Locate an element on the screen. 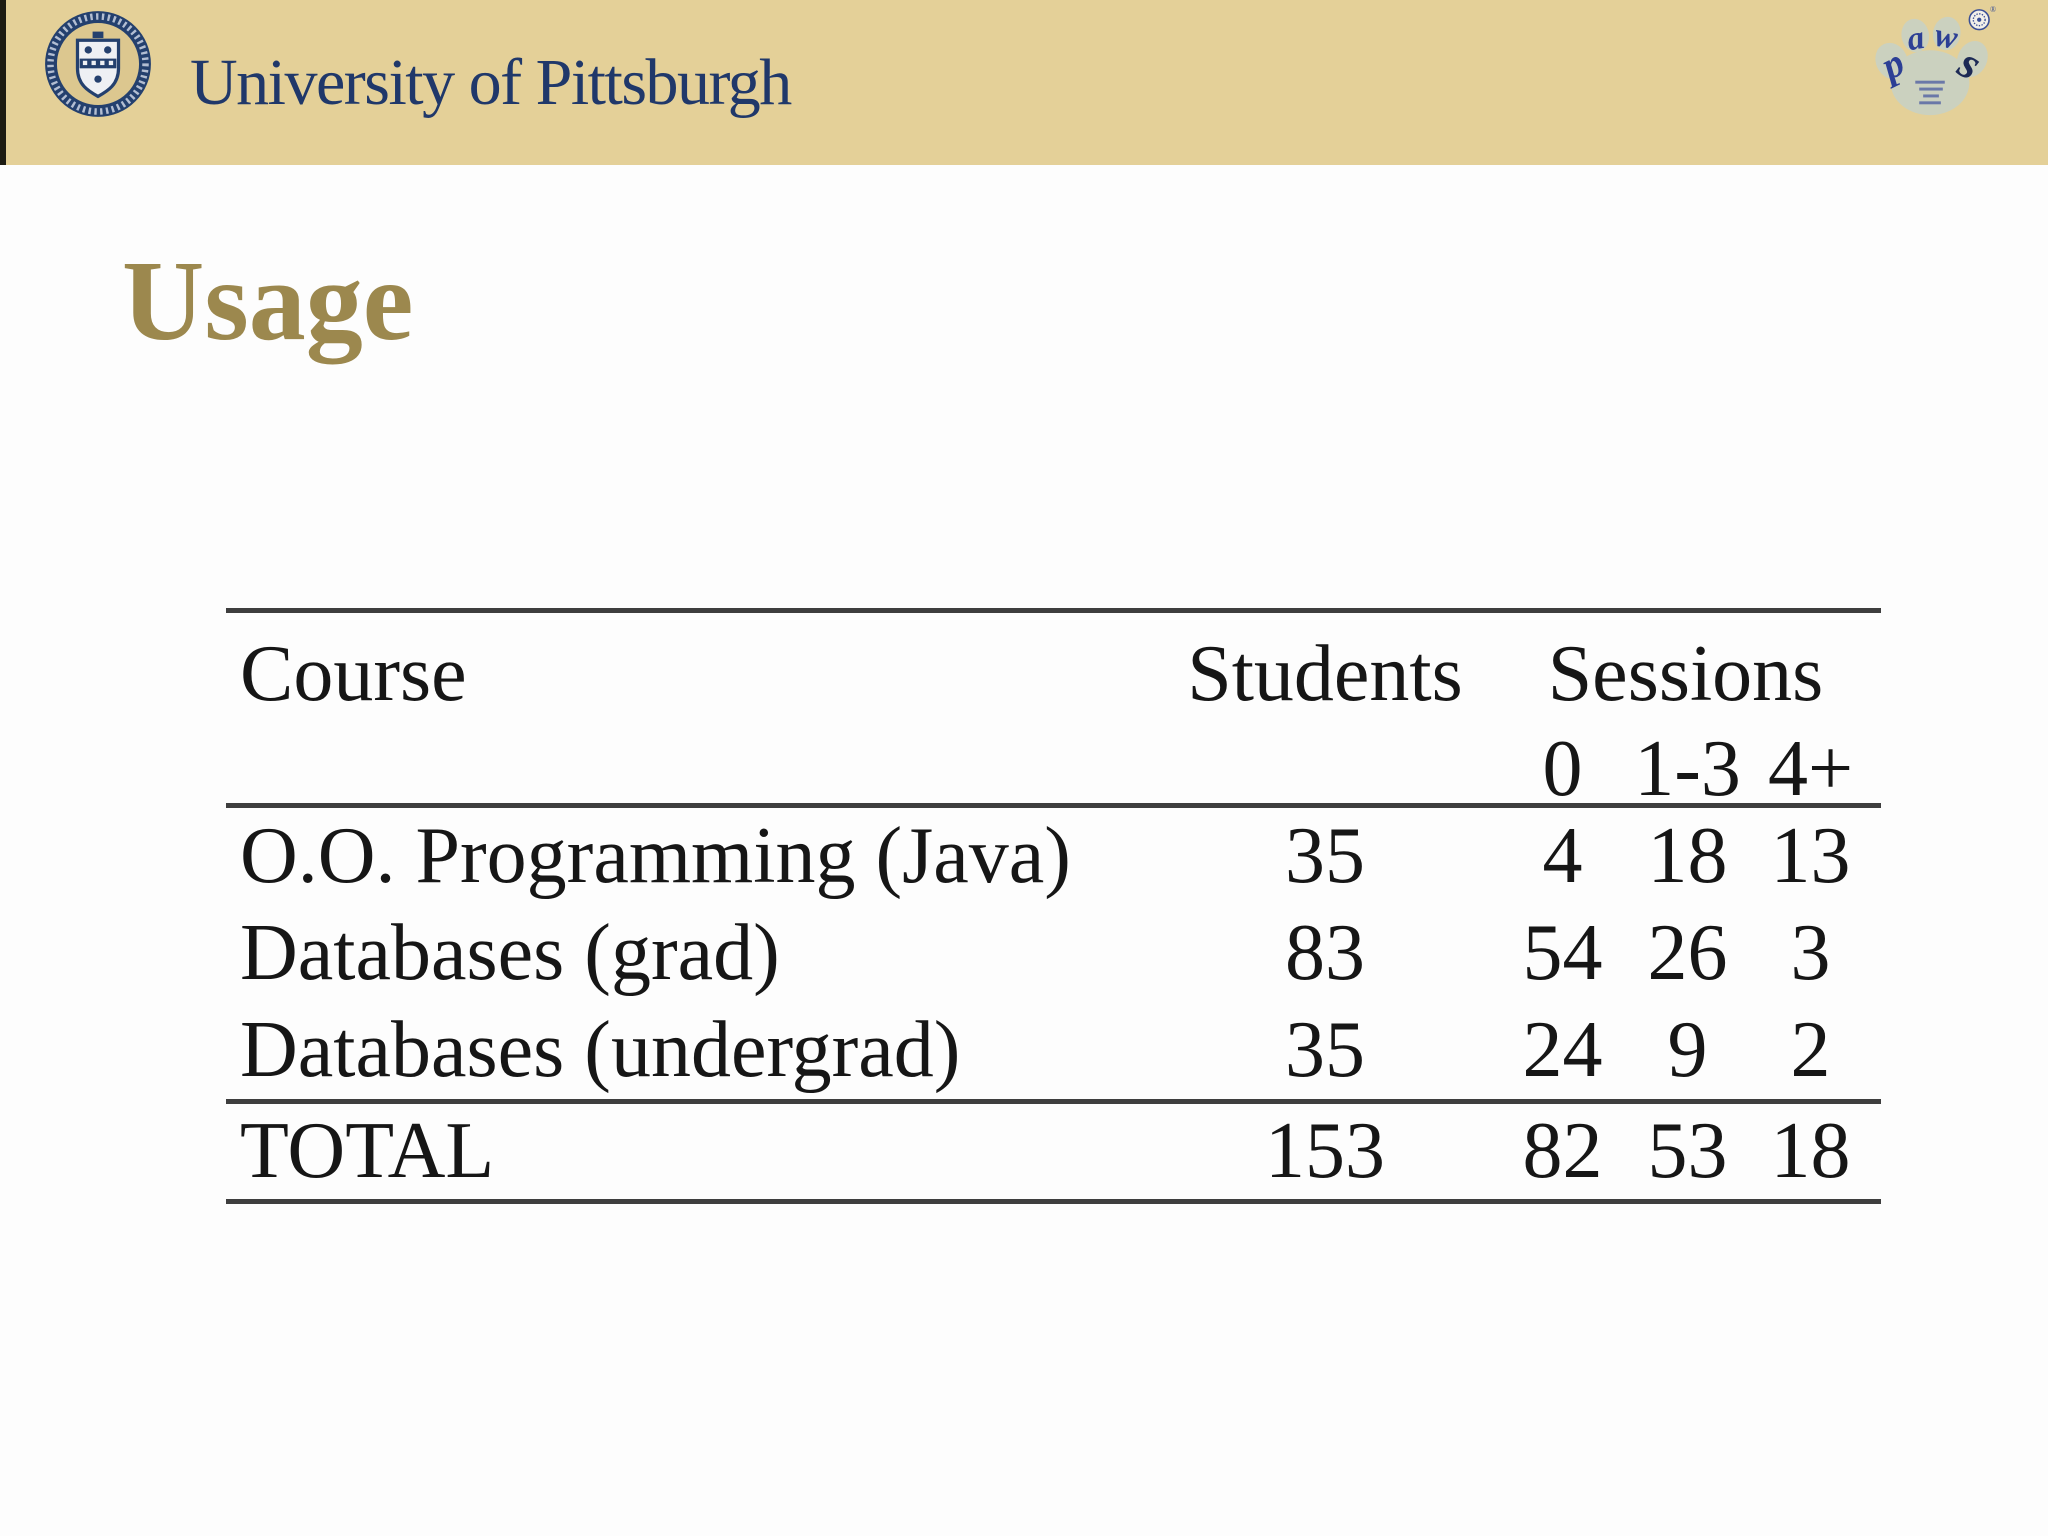 The image size is (2048, 1536). row-sessions-13: 26 is located at coordinates (1687, 953).